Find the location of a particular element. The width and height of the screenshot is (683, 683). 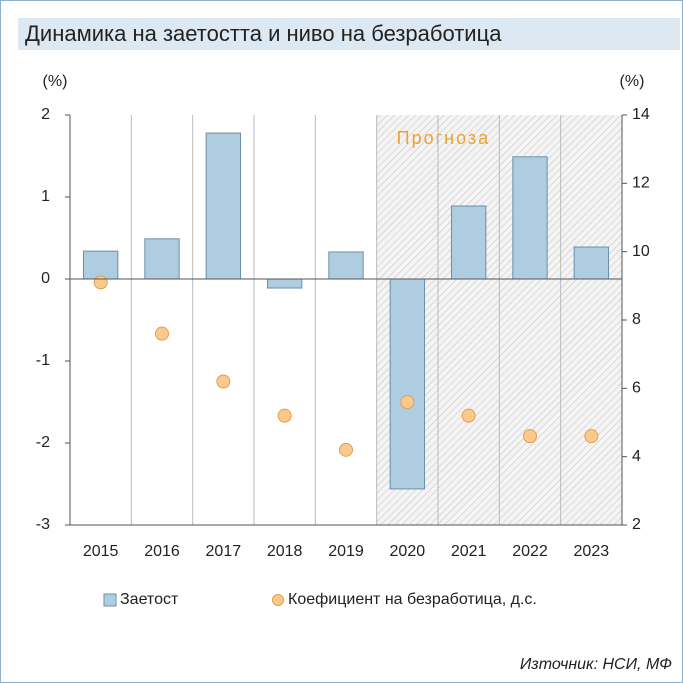

x-tick-label: 2022 is located at coordinates (530, 551).